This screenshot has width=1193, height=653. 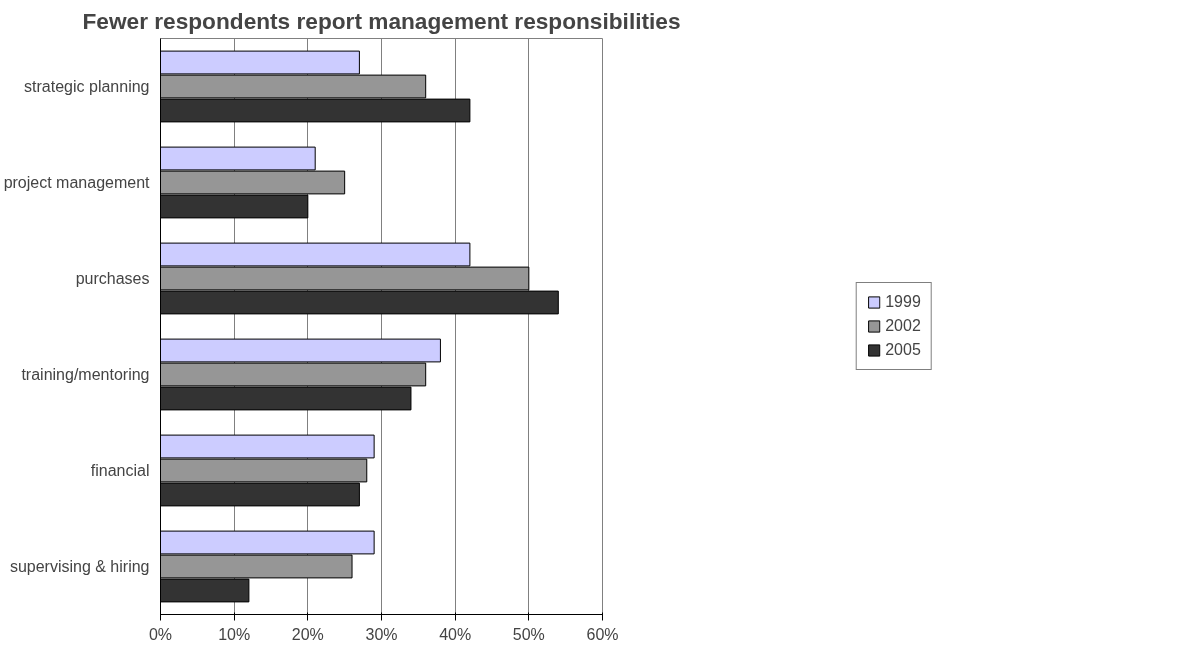 I want to click on x-tick-label: 50%, so click(x=528, y=634).